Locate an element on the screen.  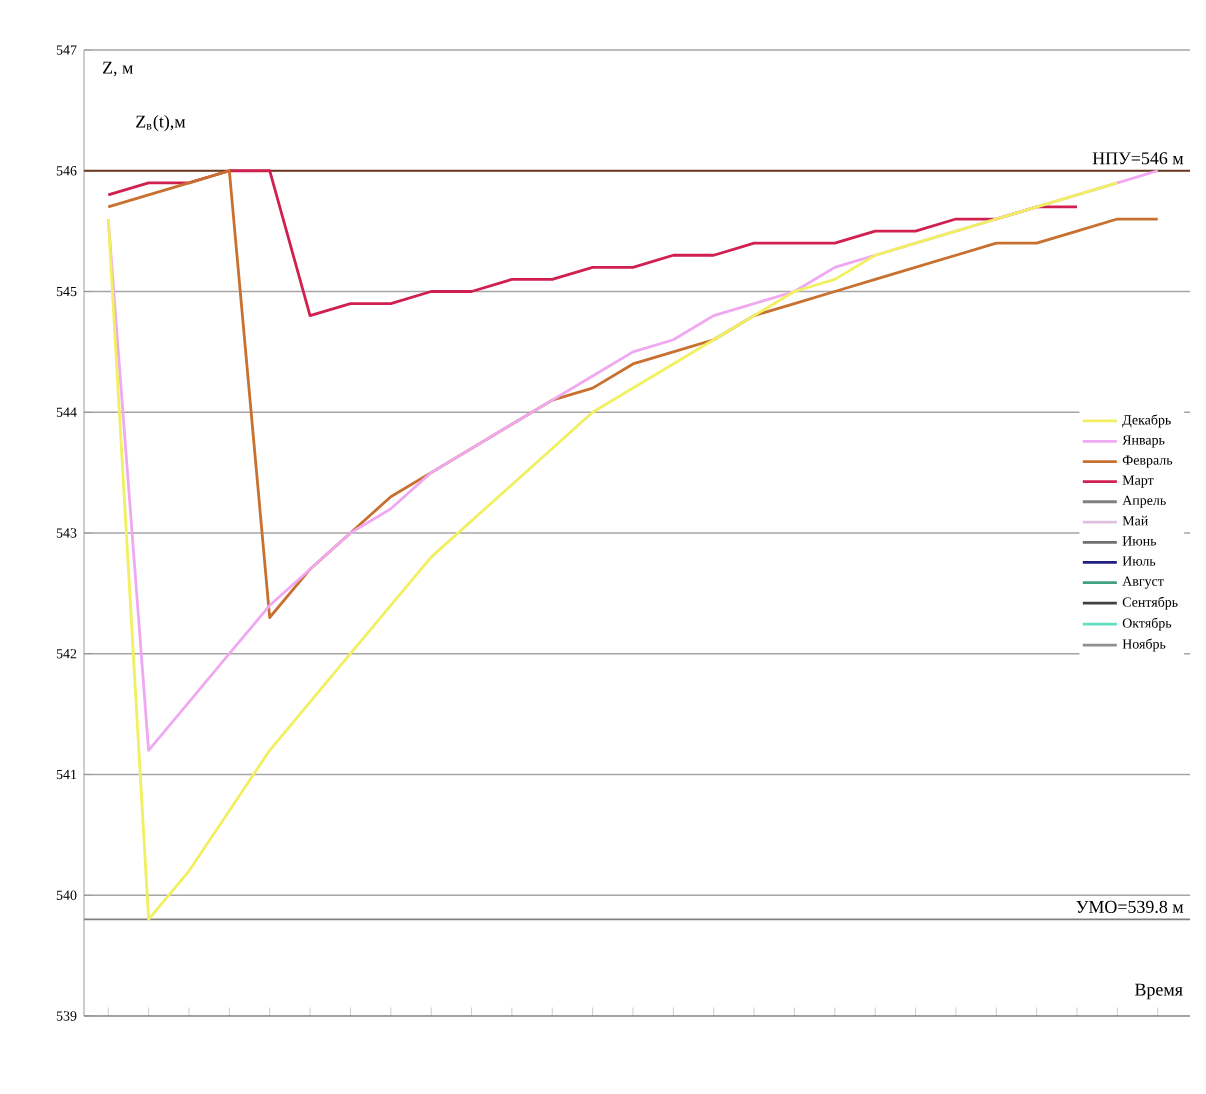
annotation: Z$_{в}$(t),м is located at coordinates (161, 123).